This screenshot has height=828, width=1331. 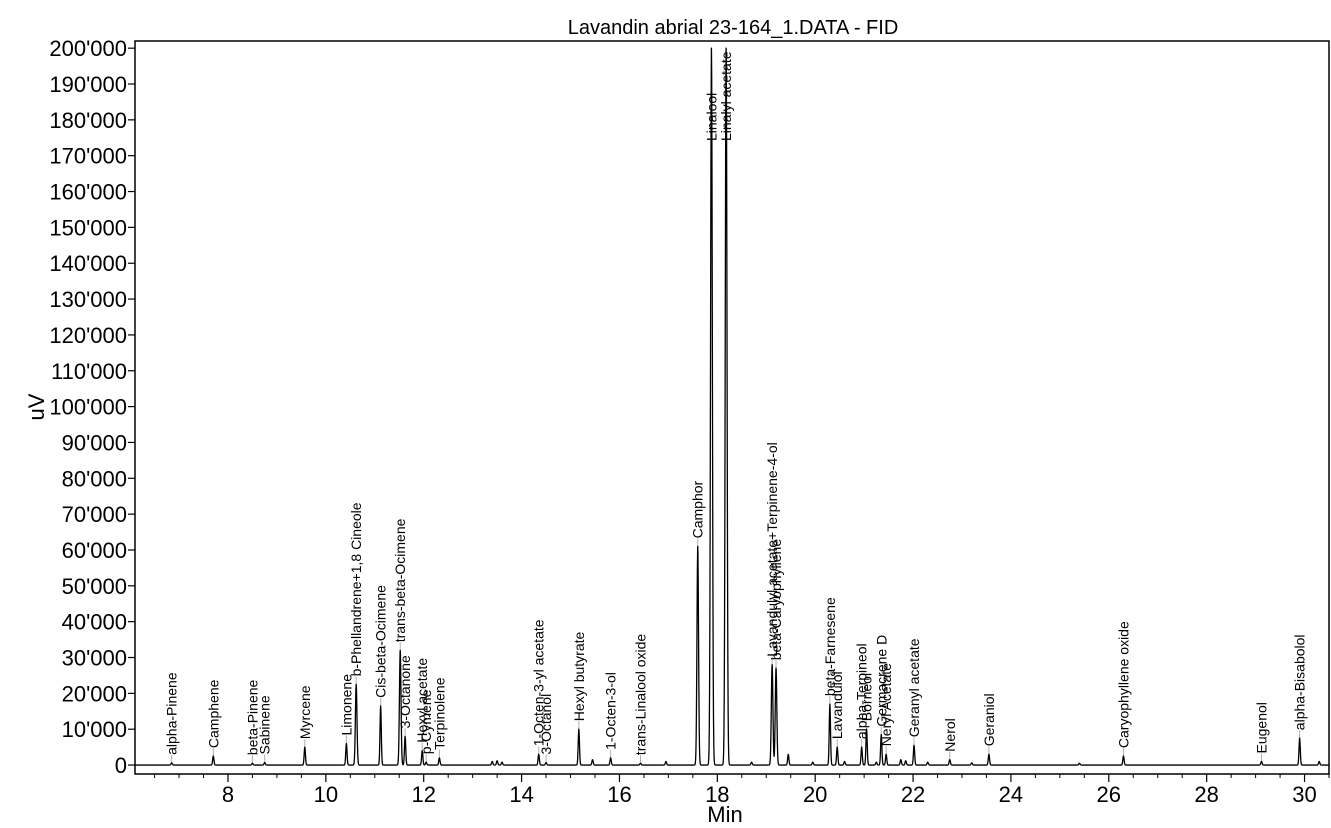 I want to click on peak-label: 1-Octen-3-ol, so click(x=611, y=711).